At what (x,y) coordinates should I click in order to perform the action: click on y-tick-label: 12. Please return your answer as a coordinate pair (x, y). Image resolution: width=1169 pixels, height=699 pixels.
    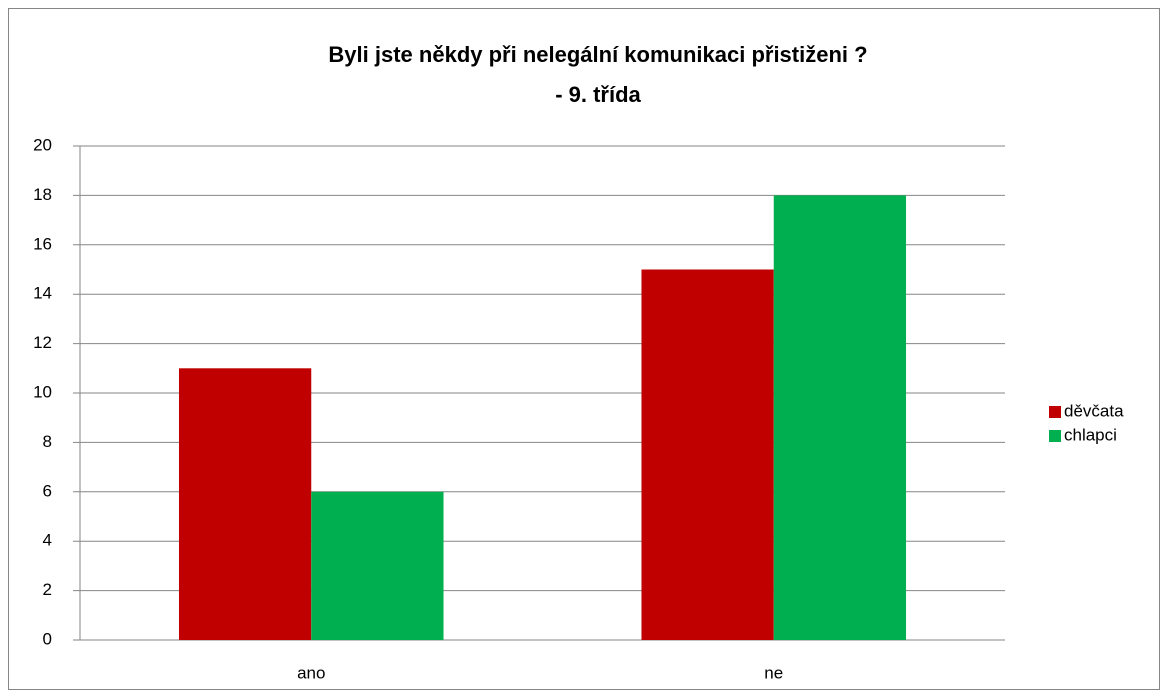
    Looking at the image, I should click on (42, 342).